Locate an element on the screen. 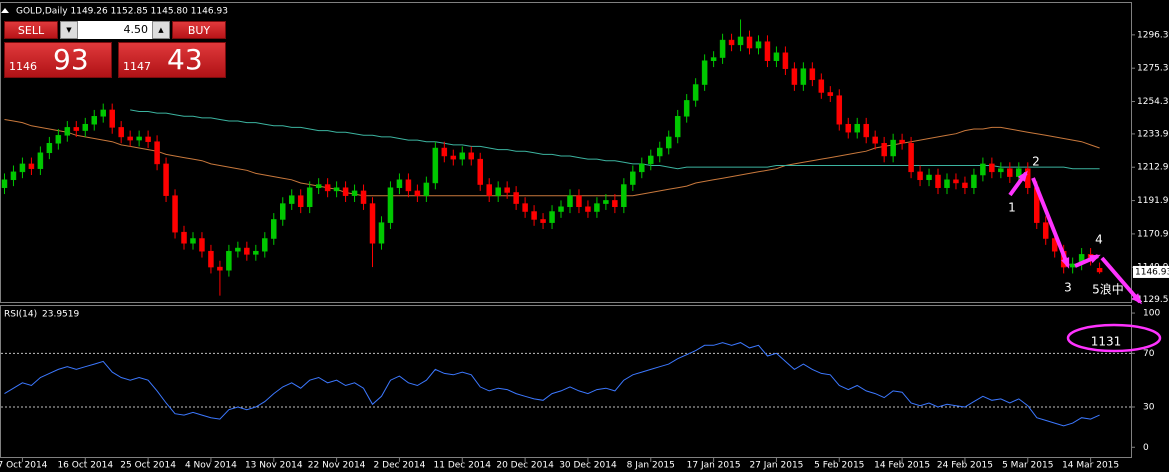  wave-label: 2 is located at coordinates (1036, 162).